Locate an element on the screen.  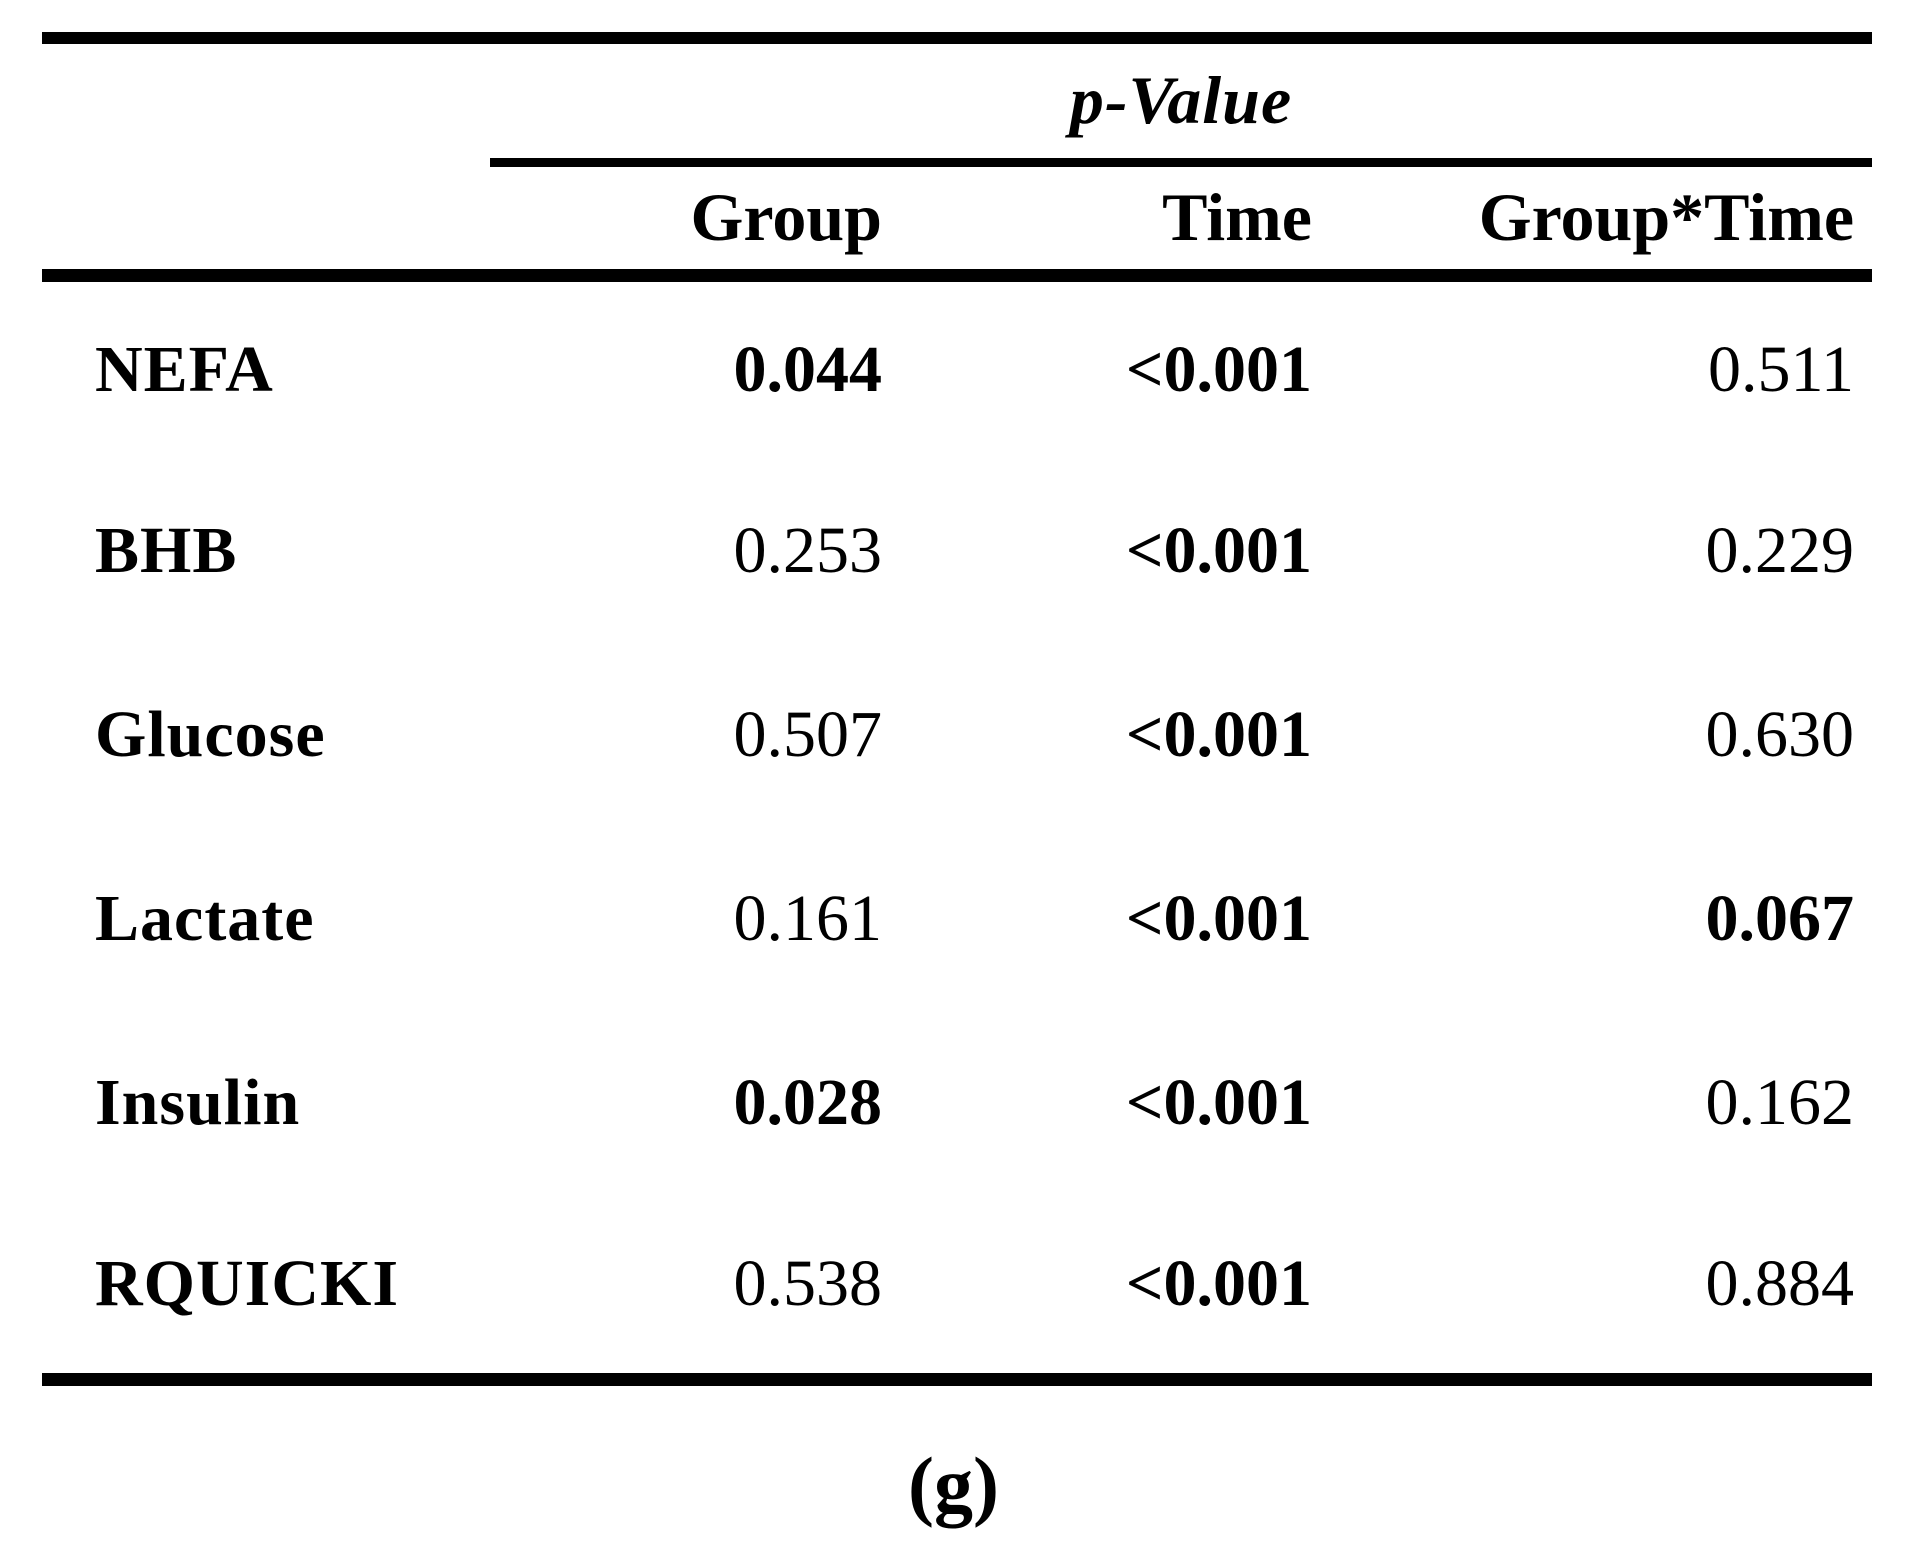
subfigure-label: (g) is located at coordinates (953, 1484).